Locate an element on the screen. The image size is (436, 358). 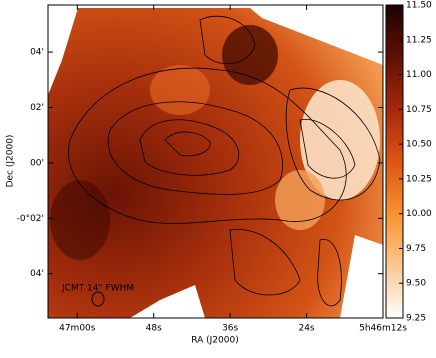
colorbar-tick-label: 10.25 is located at coordinates (419, 179).